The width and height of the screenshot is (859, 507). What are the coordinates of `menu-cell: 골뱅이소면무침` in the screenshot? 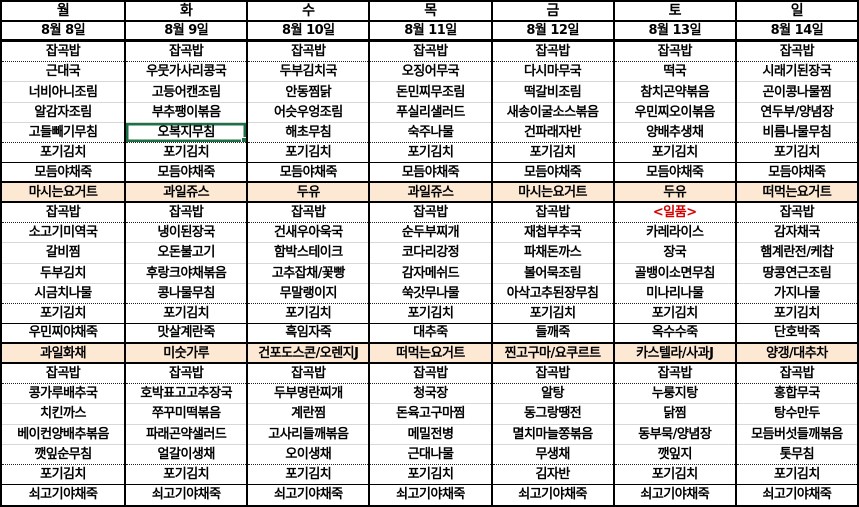 It's located at (674, 274).